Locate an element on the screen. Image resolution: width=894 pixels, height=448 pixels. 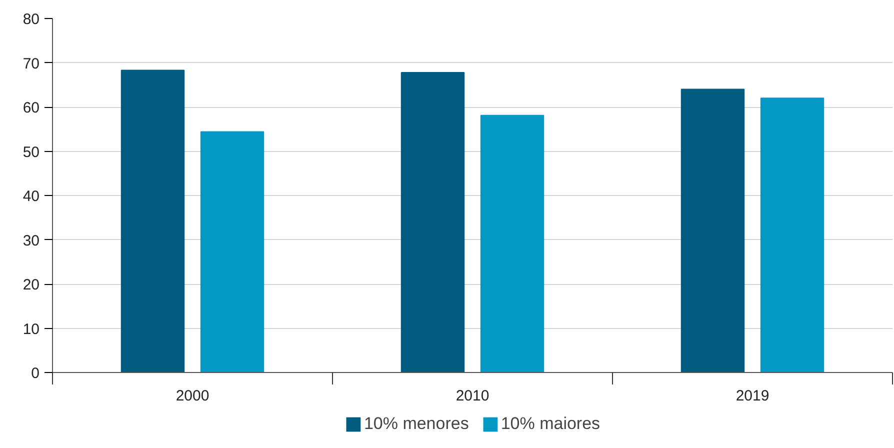
y-tick-label: 30 is located at coordinates (31, 241).